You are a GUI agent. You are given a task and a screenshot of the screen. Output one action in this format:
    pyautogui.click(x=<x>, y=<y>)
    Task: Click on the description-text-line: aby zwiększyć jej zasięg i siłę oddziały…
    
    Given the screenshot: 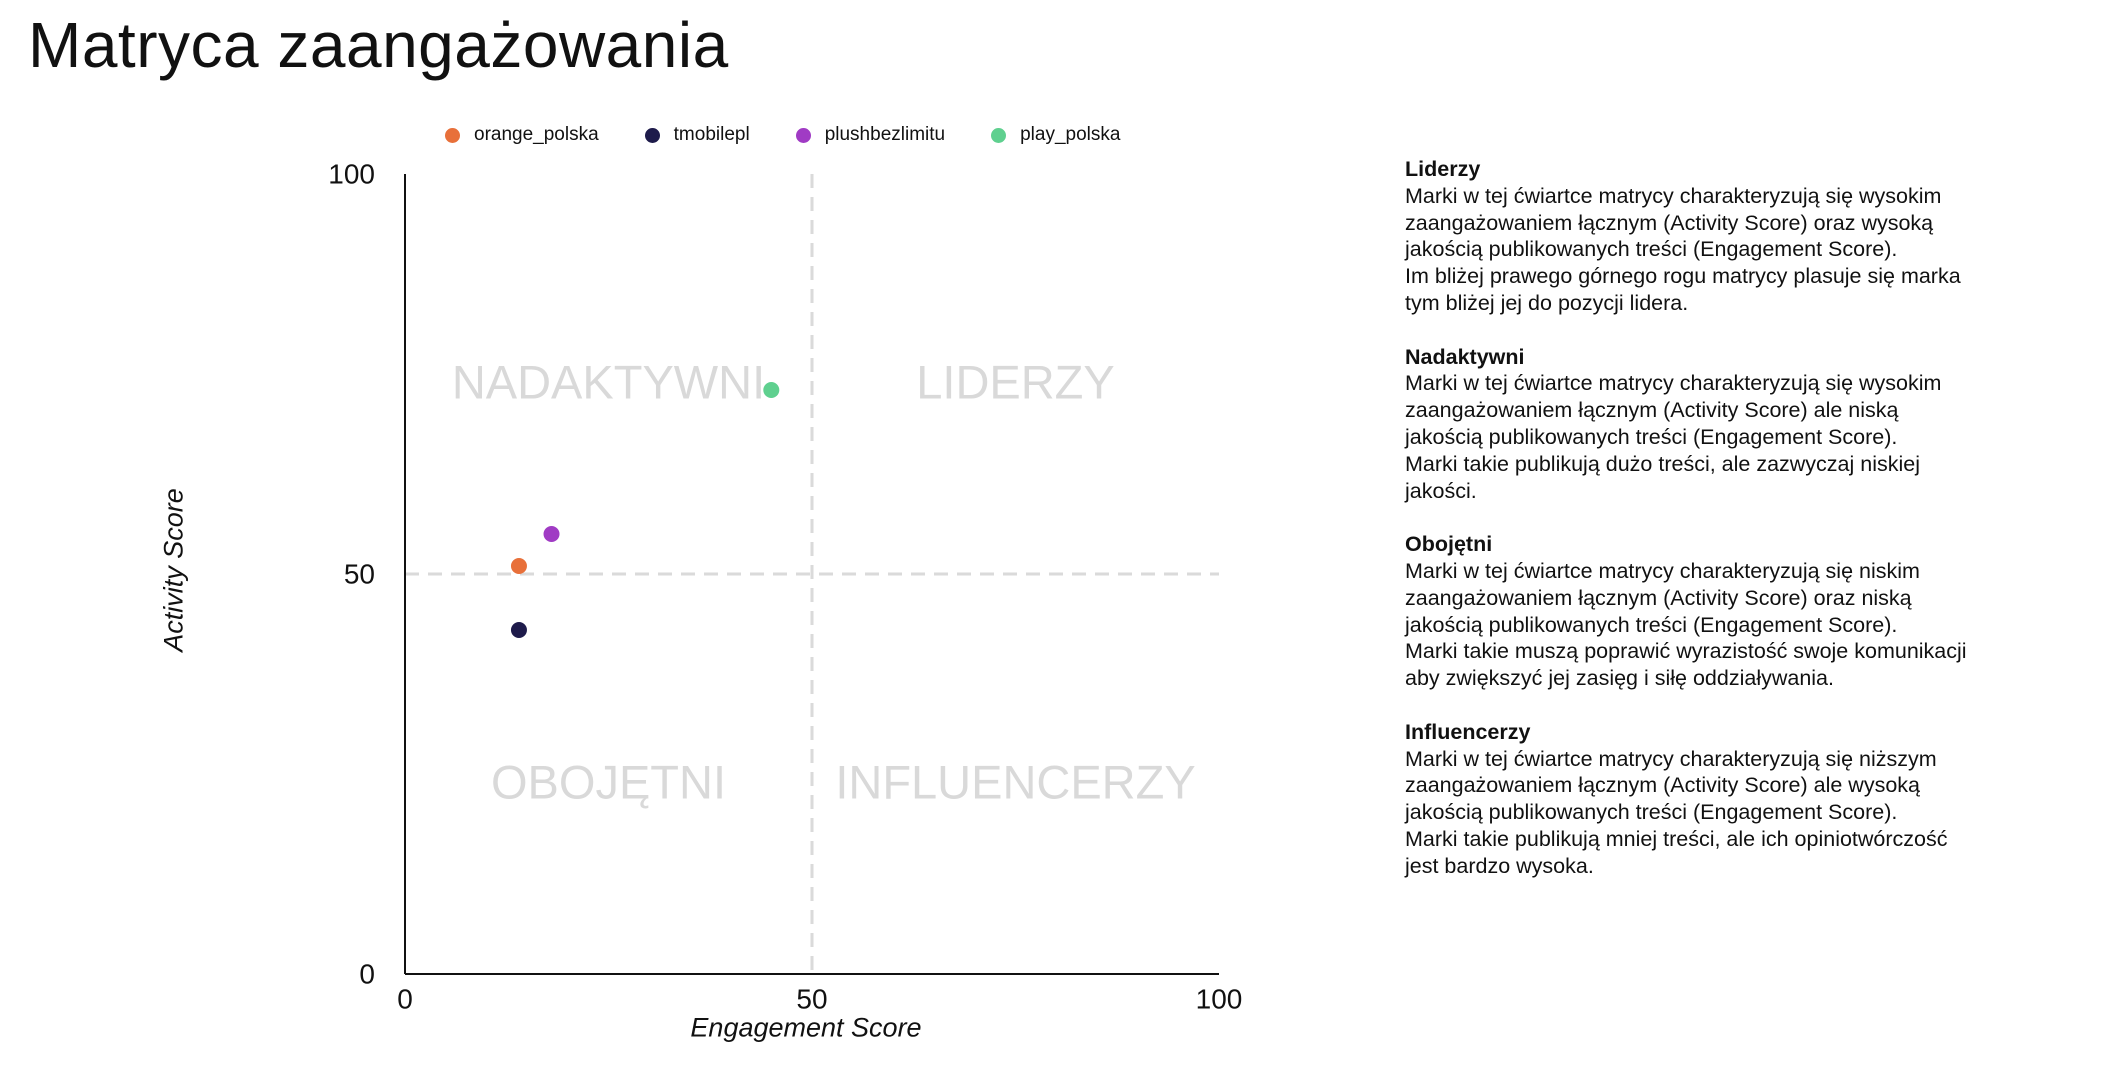 What is the action you would take?
    pyautogui.click(x=1619, y=678)
    